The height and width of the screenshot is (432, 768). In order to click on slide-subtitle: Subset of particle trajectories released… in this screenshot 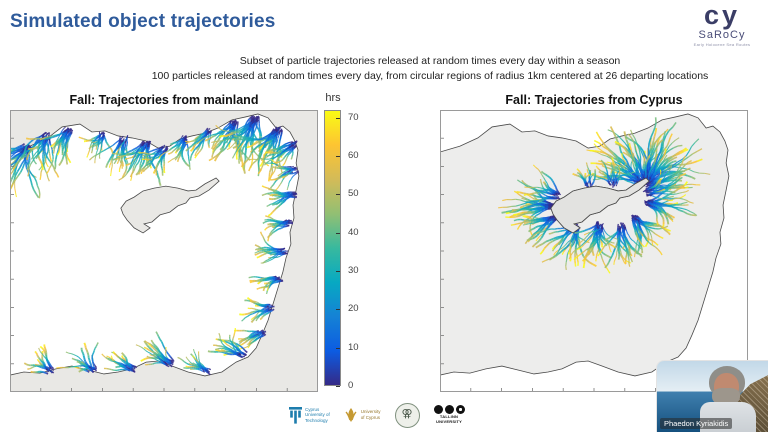, I will do `click(430, 69)`.